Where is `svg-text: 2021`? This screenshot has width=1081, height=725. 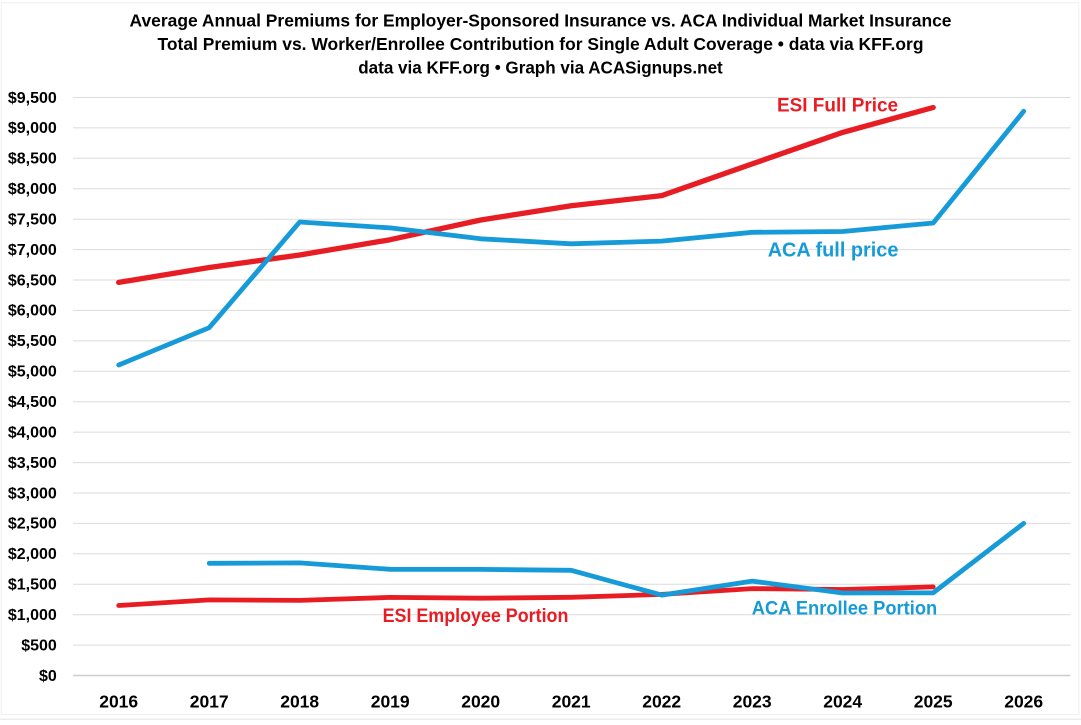 svg-text: 2021 is located at coordinates (571, 702).